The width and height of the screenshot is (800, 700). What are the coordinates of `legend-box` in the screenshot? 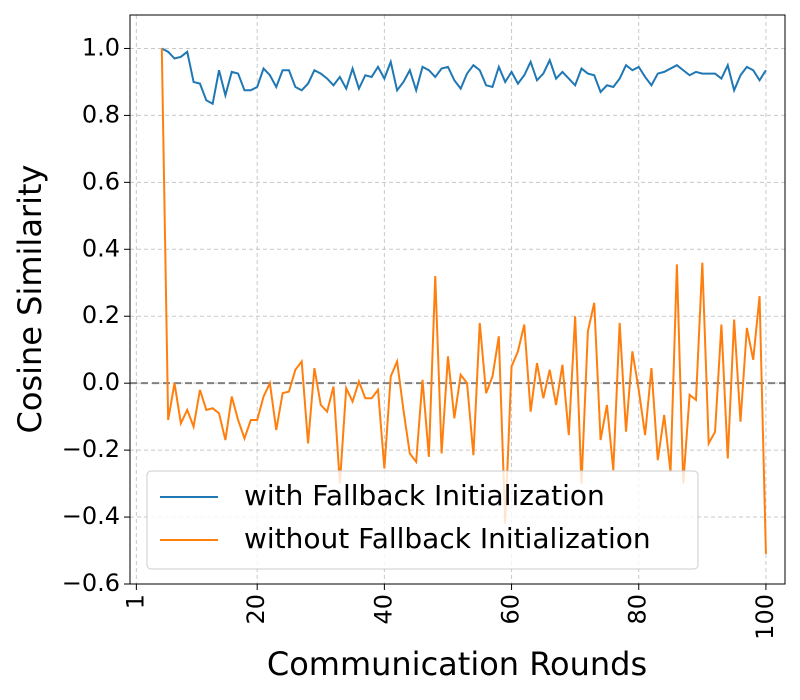 It's located at (422, 520).